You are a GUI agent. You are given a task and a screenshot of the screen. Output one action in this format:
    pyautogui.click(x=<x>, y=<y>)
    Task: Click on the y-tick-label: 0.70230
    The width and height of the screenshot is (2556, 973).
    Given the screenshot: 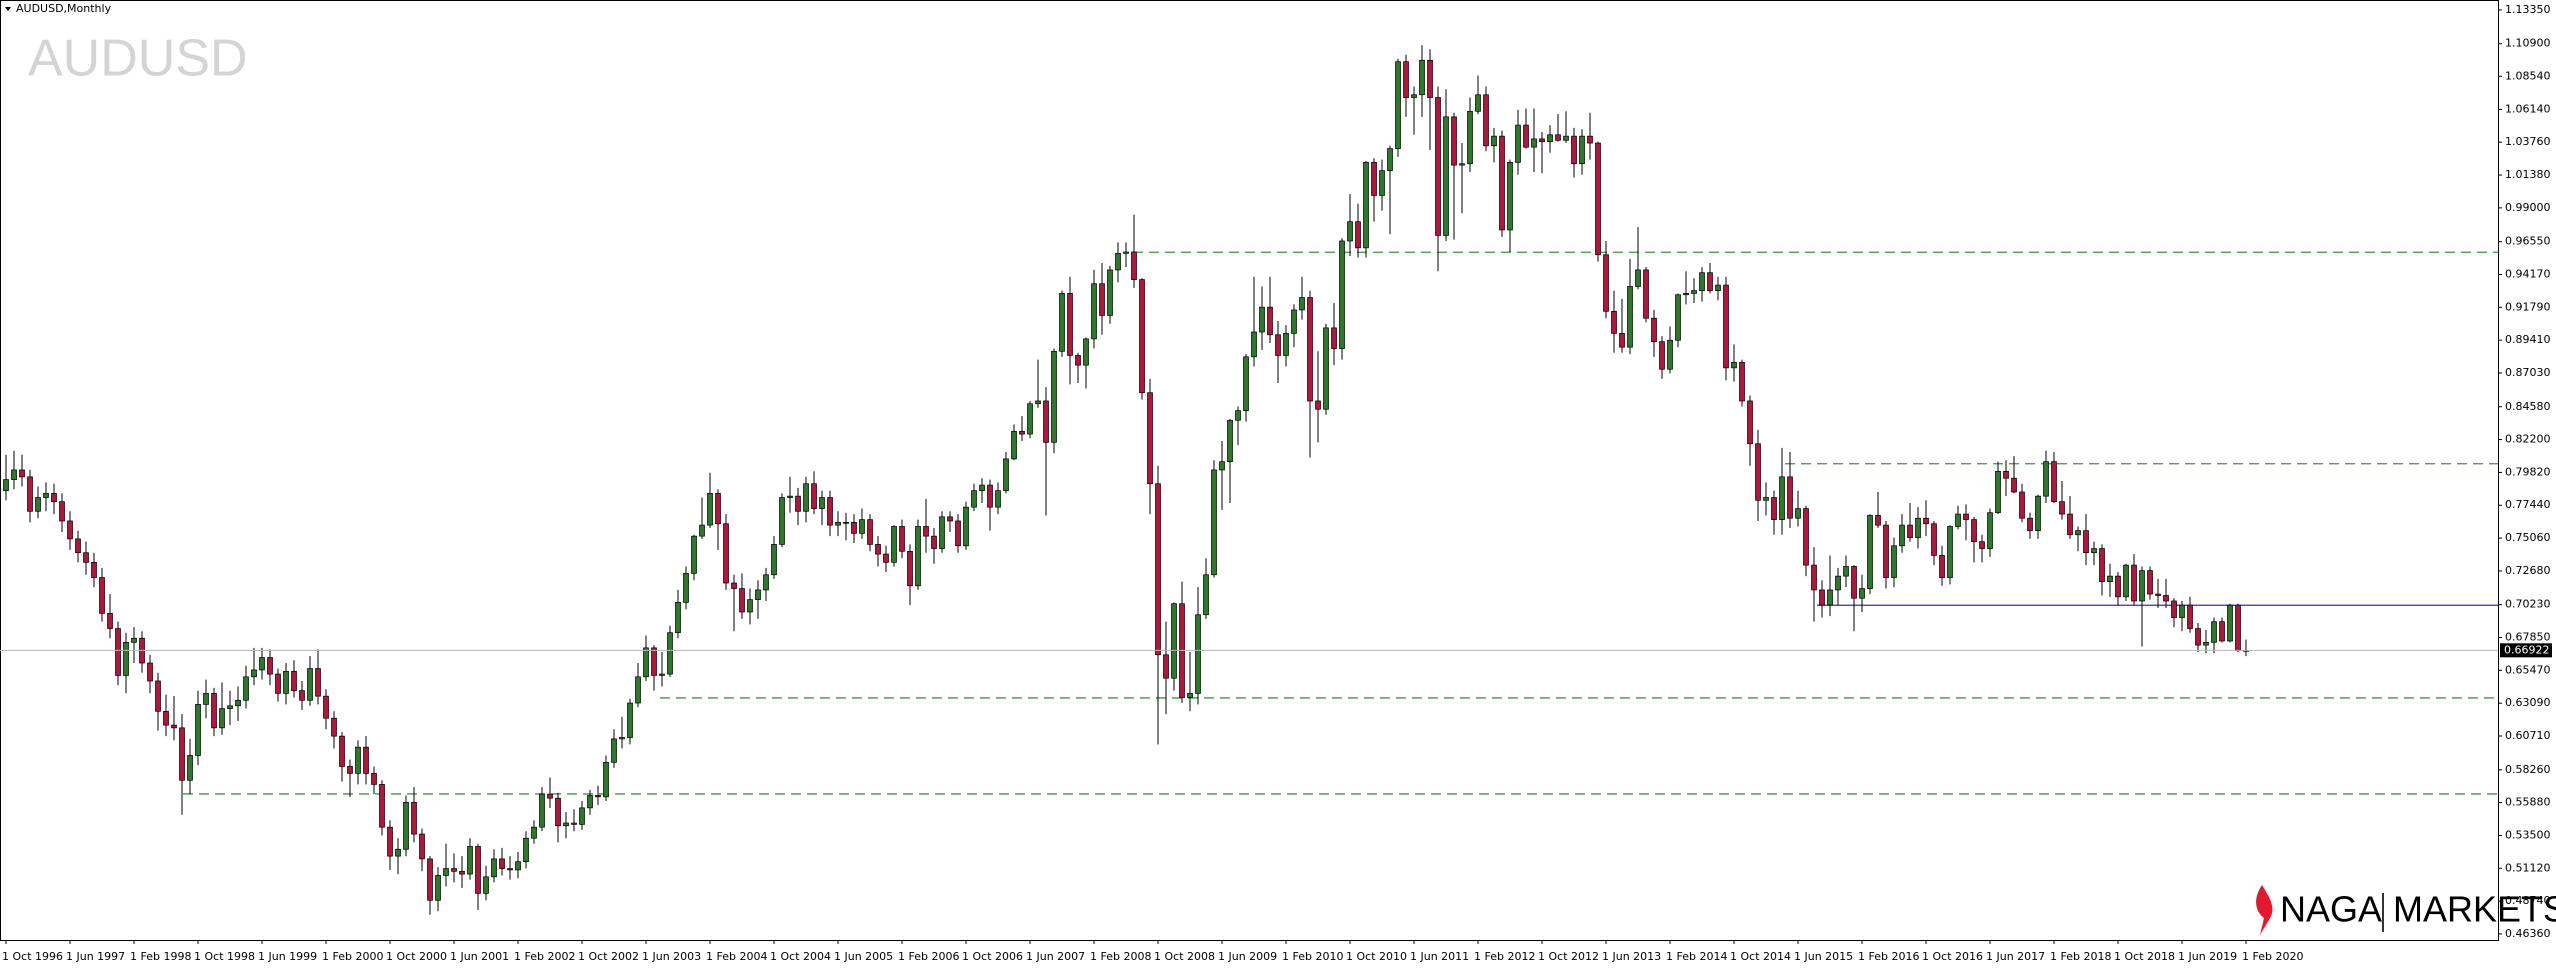 What is the action you would take?
    pyautogui.click(x=2528, y=604)
    